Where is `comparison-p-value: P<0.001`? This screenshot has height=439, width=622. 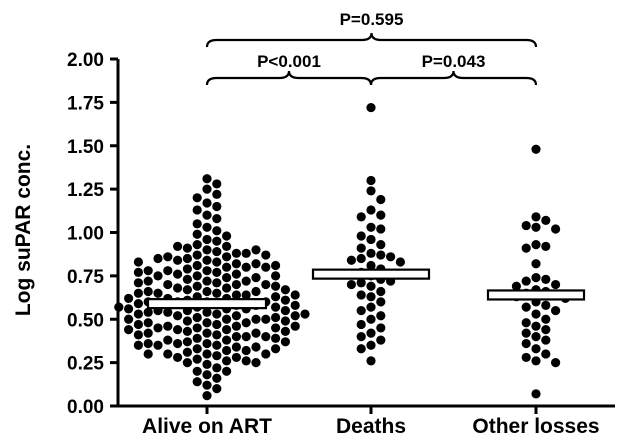 comparison-p-value: P<0.001 is located at coordinates (289, 61).